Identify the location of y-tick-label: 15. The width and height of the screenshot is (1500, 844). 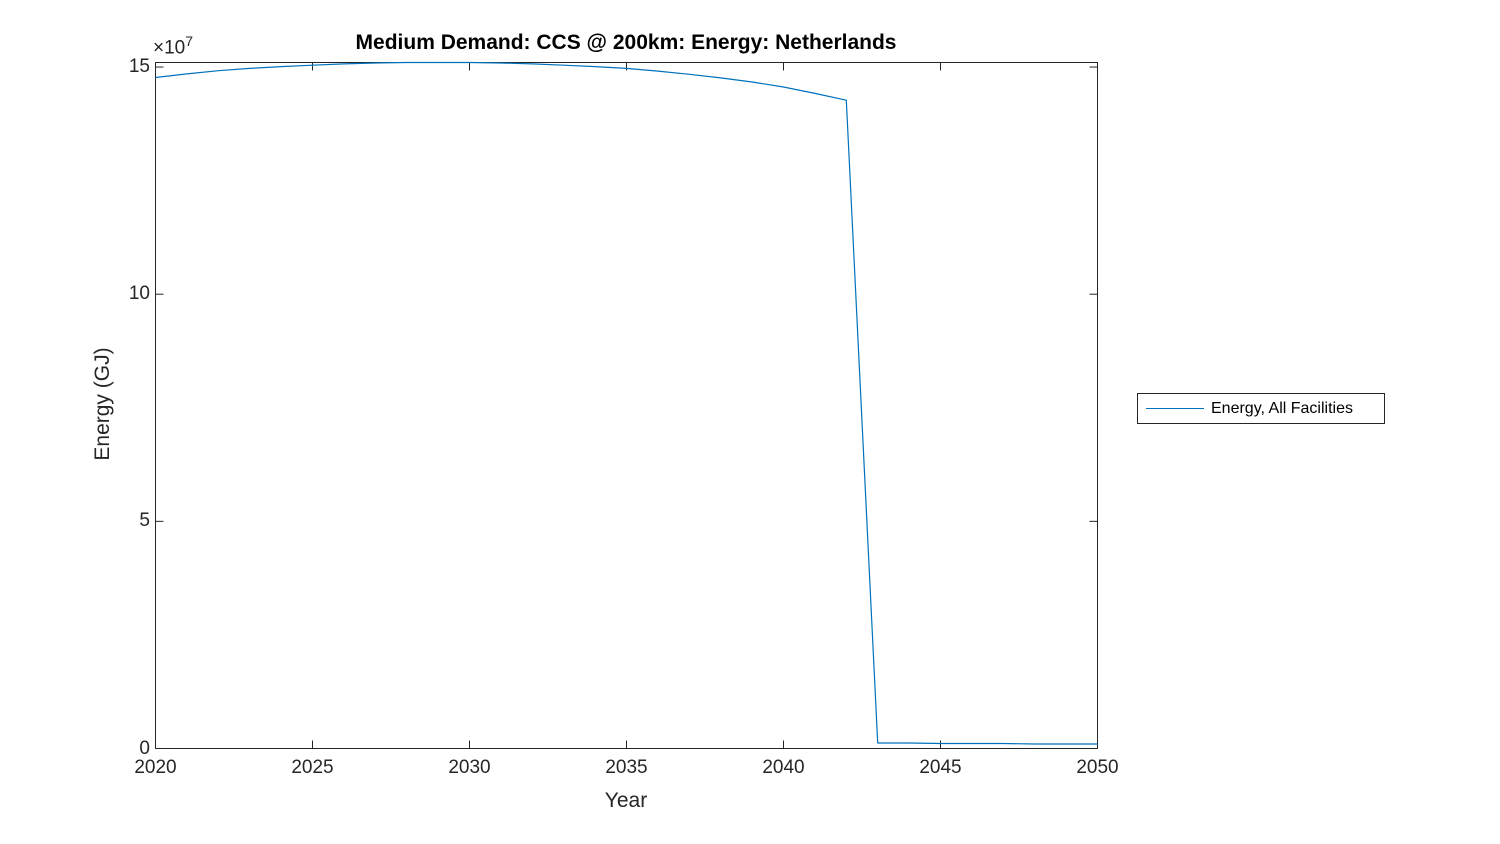
(139, 67).